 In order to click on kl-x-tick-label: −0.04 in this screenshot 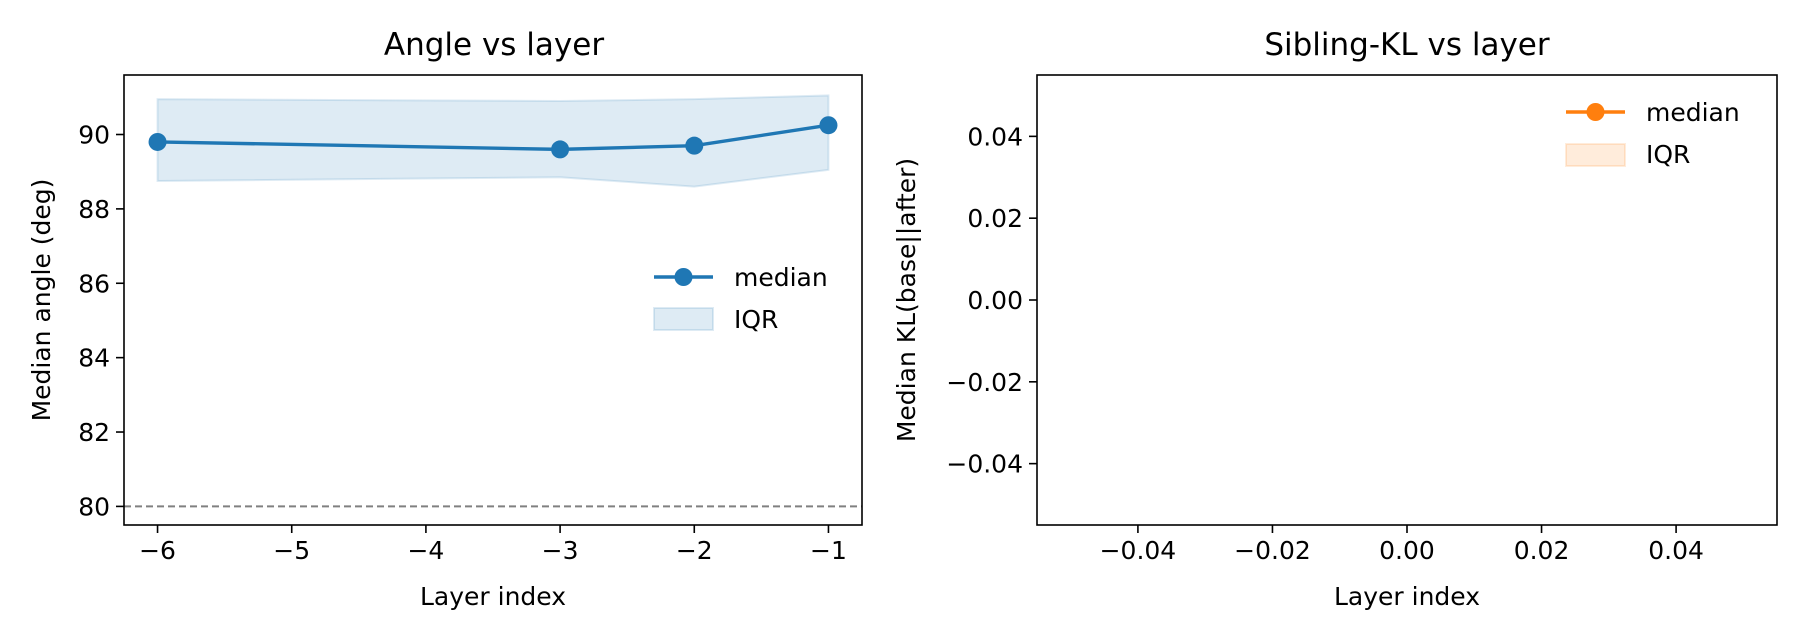, I will do `click(1138, 550)`.